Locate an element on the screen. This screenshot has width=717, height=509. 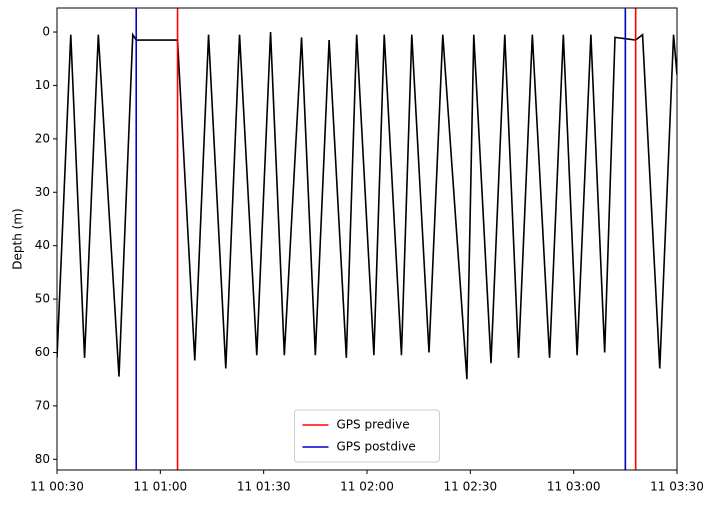
y-tick-label: 50 is located at coordinates (42, 299).